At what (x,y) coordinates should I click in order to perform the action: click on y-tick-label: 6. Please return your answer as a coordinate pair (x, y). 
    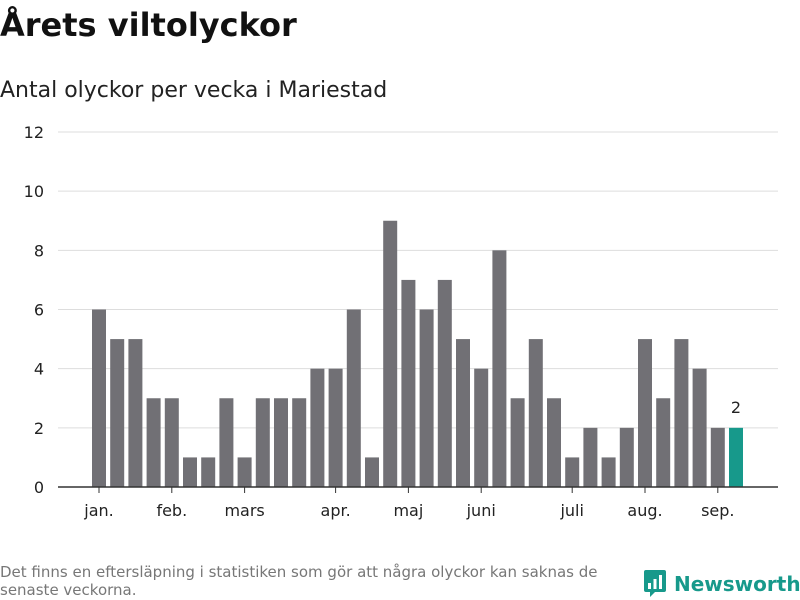
    Looking at the image, I should click on (39, 310).